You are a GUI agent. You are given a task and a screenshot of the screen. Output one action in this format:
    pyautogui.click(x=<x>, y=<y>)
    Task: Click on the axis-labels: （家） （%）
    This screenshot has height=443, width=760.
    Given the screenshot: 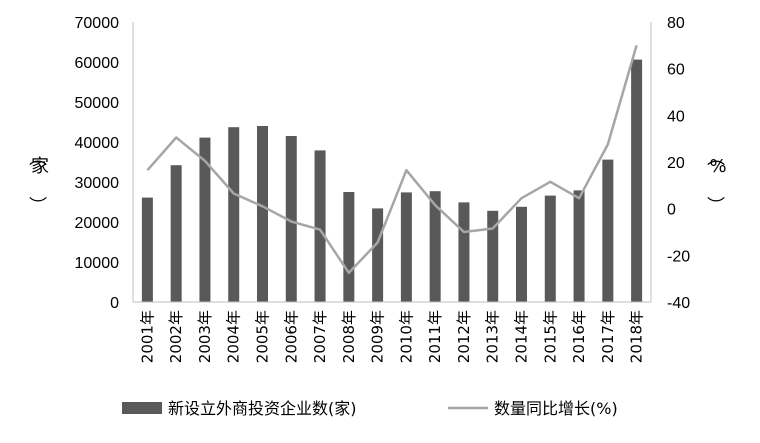 What is the action you would take?
    pyautogui.click(x=376, y=181)
    